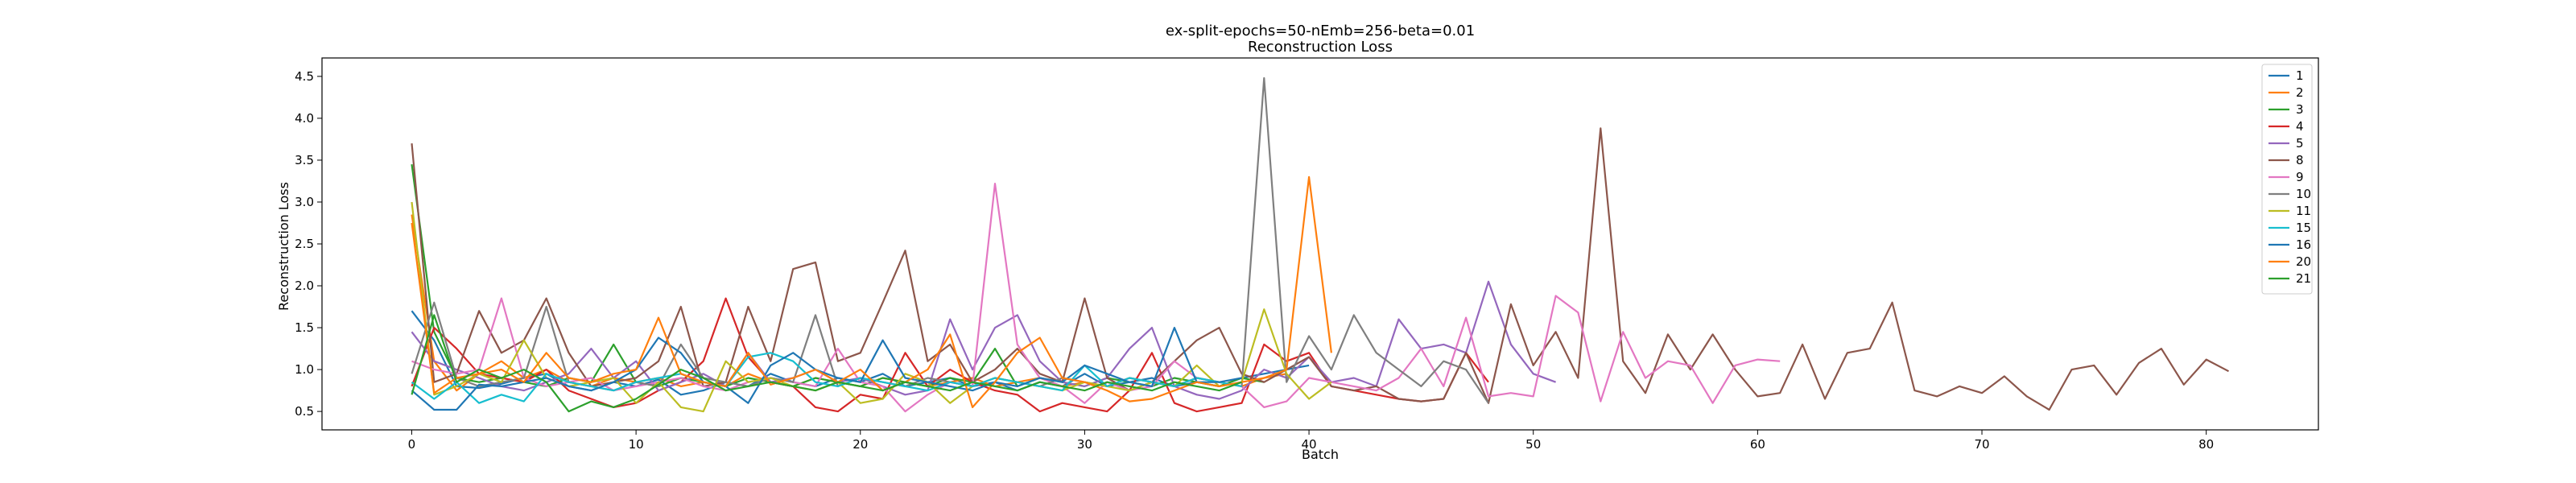 The height and width of the screenshot is (483, 2576). I want to click on x-axis-ticks: 0 10 20 30 40 50 60 70 80, so click(1311, 441).